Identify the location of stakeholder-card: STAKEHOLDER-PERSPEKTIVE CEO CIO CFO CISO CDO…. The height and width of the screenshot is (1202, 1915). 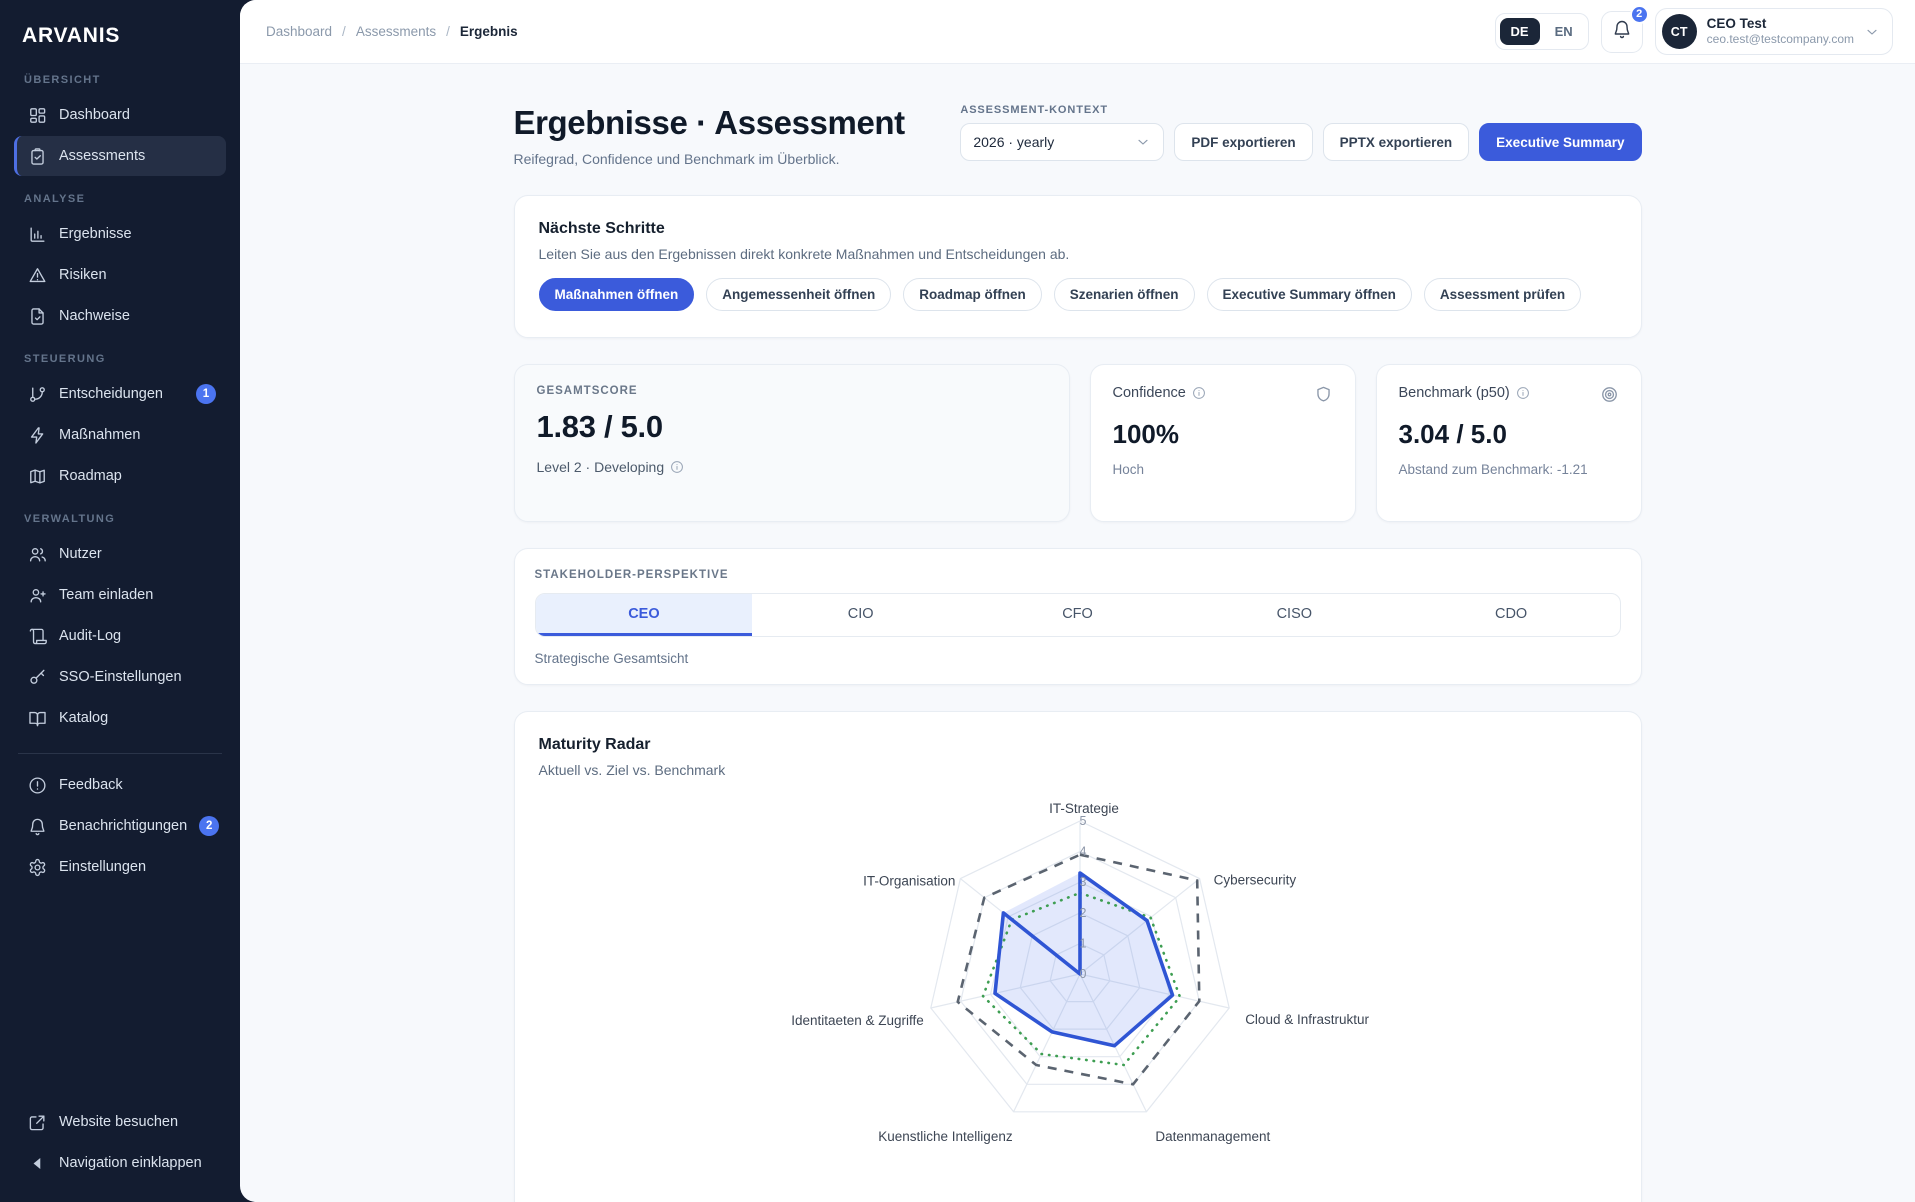
(1077, 616).